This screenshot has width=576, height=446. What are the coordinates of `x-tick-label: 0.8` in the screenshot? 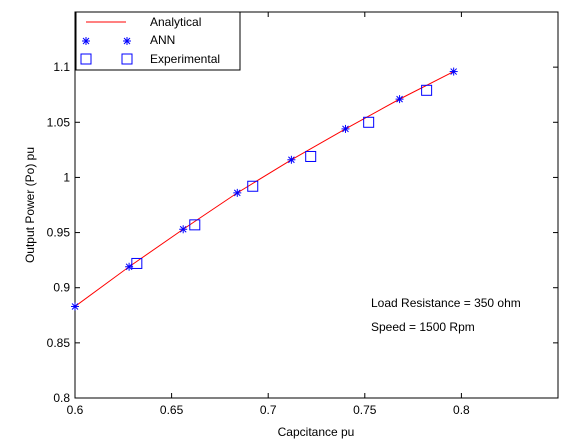 It's located at (461, 410).